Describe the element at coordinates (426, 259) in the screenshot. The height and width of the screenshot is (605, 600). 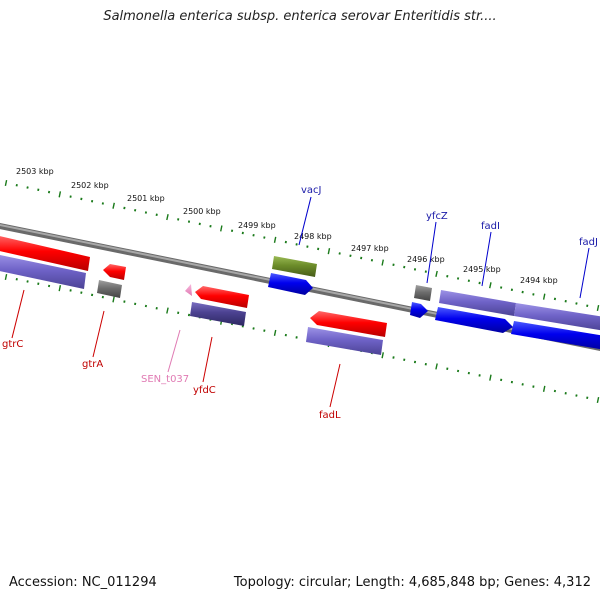
I see `scale-label: 2496 kbp` at that location.